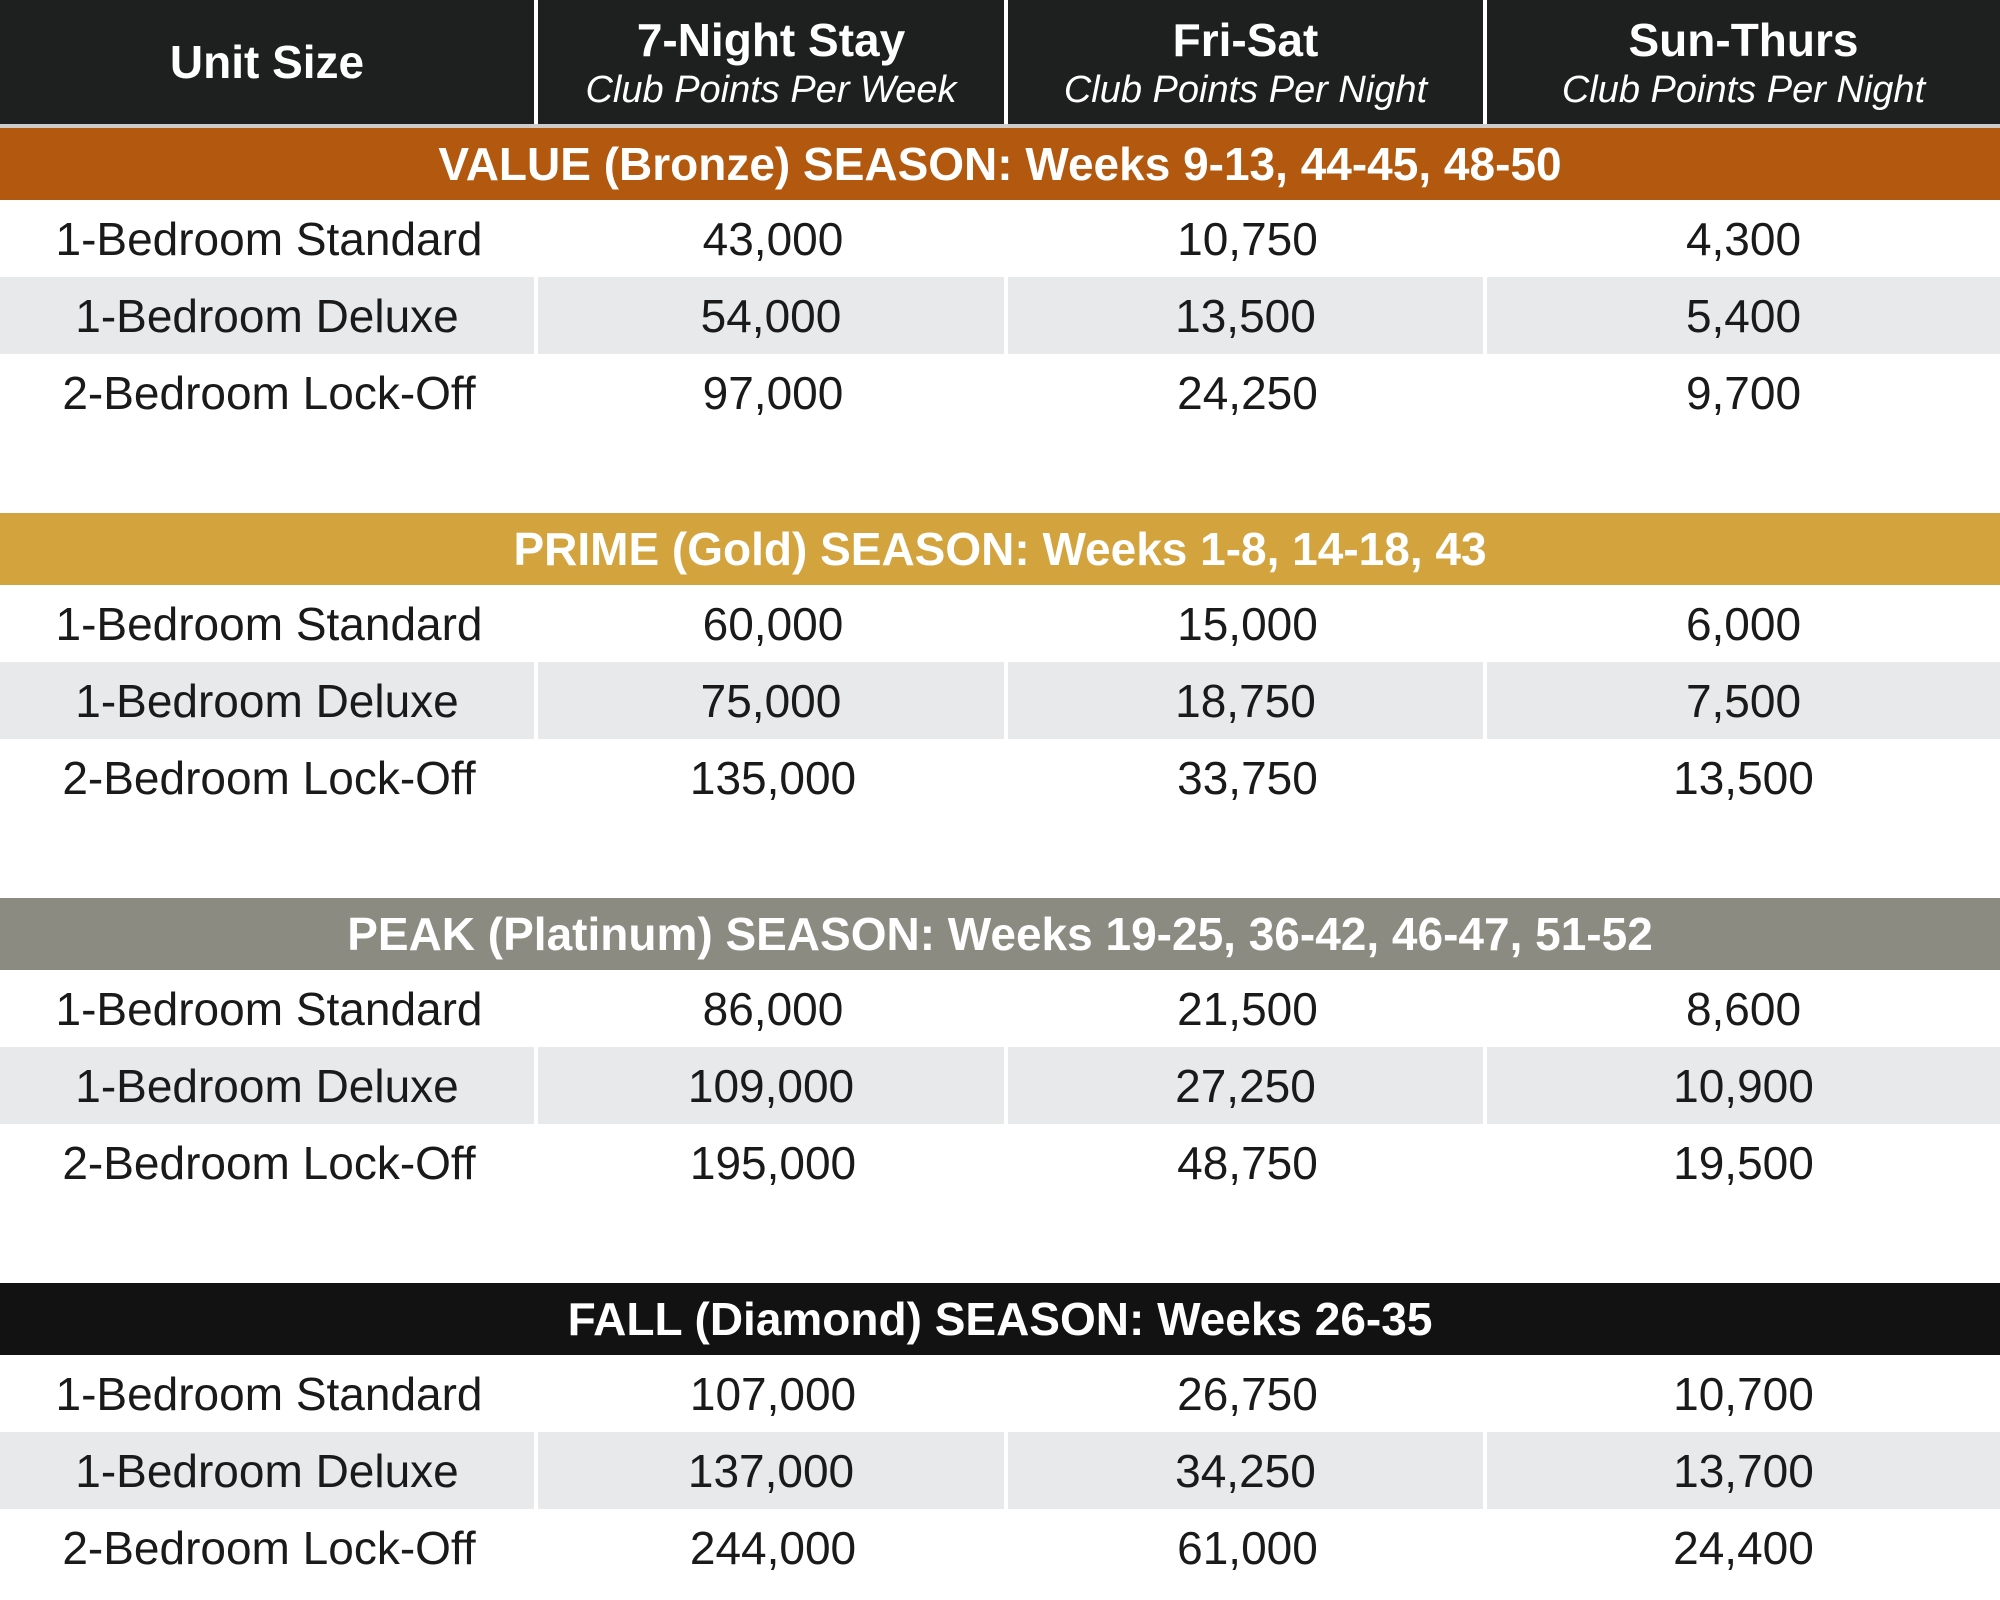  I want to click on points-value: 4,300, so click(1743, 238).